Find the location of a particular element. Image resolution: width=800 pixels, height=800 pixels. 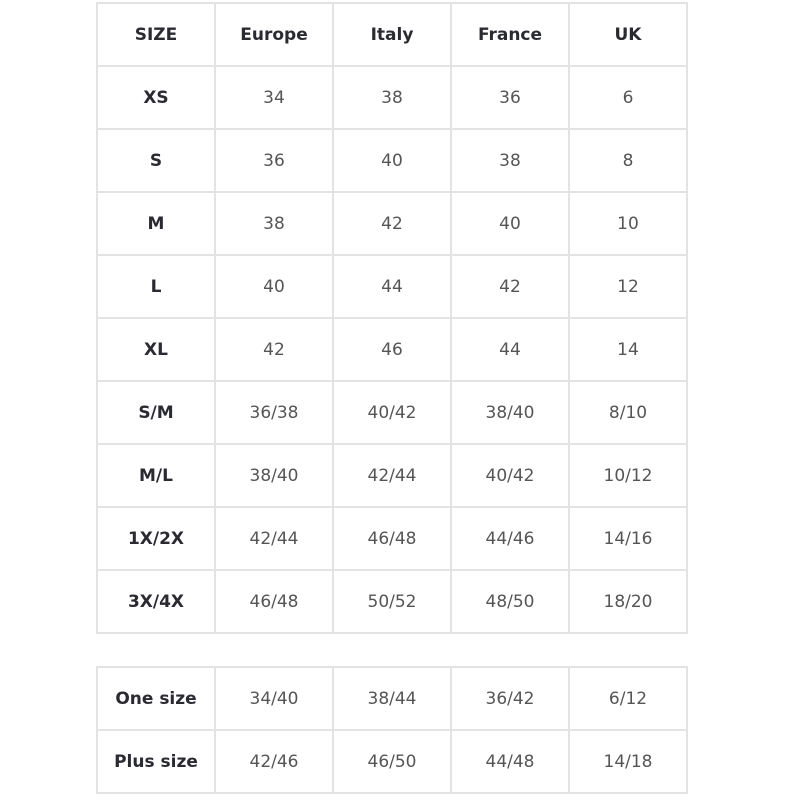

size-value-cell: 14/16 is located at coordinates (628, 538).